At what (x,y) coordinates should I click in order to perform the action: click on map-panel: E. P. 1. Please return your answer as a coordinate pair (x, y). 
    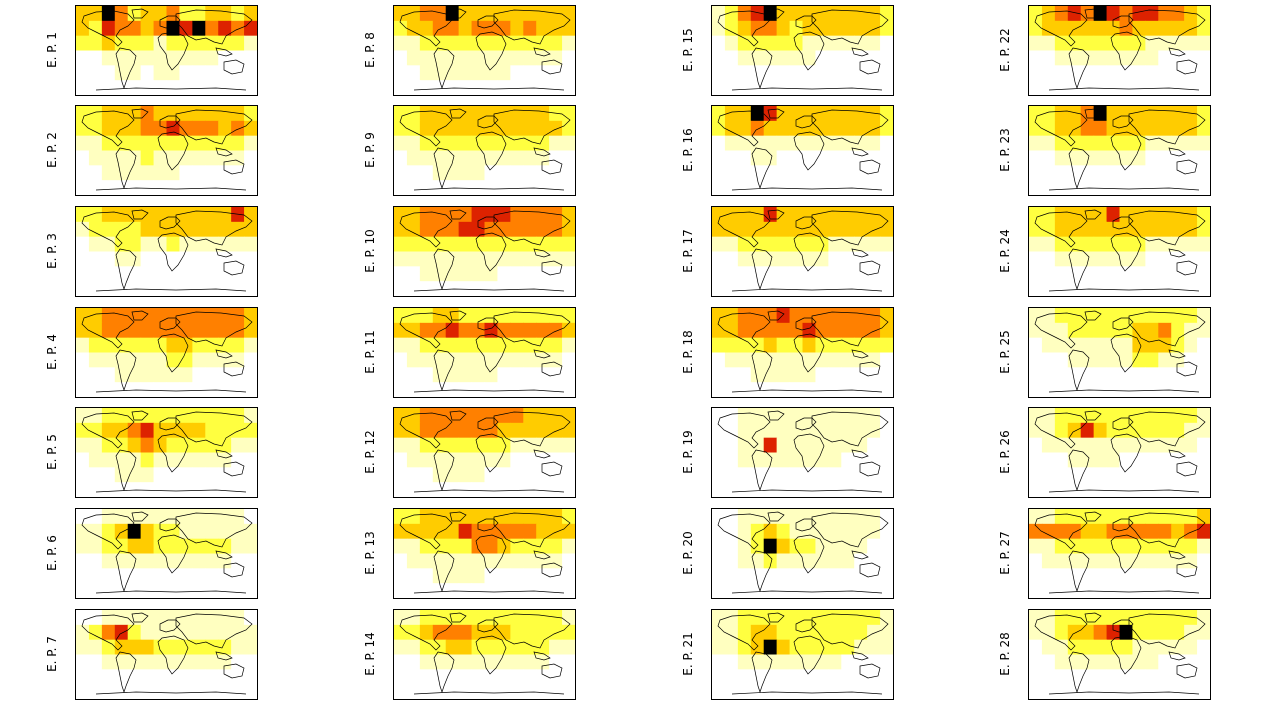
    Looking at the image, I should click on (151, 50).